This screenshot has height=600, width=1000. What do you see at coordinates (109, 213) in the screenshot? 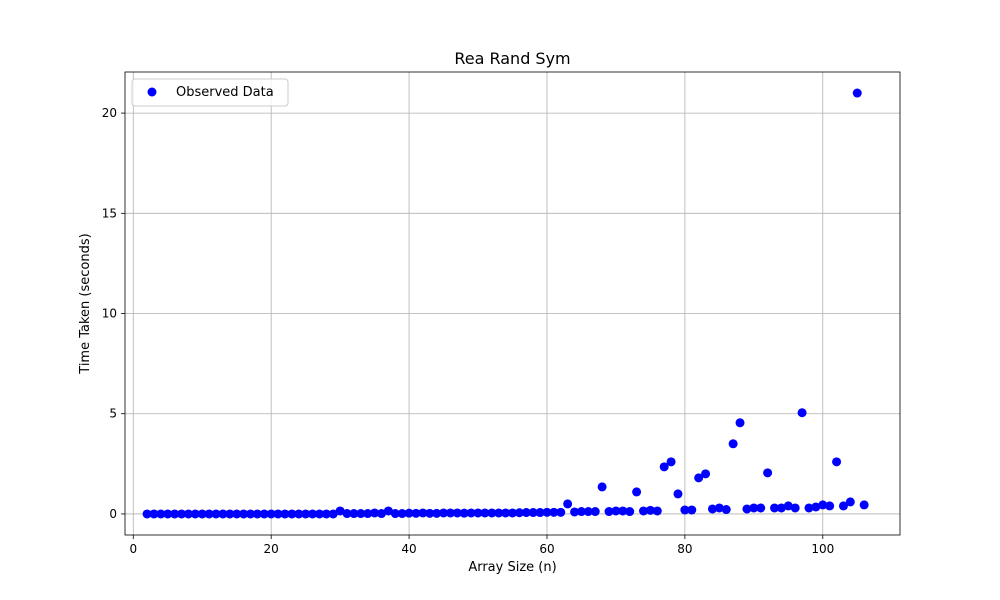
I see `y-tick-label: 15` at bounding box center [109, 213].